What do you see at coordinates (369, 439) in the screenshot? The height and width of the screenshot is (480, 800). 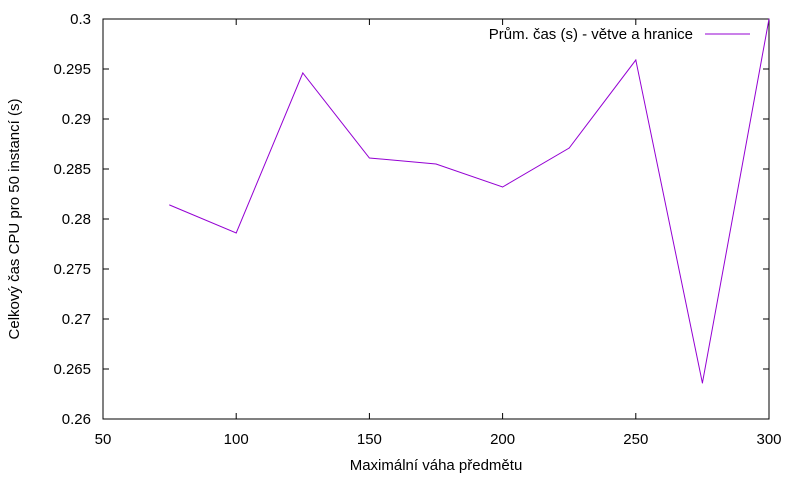 I see `x-tick-label: 150` at bounding box center [369, 439].